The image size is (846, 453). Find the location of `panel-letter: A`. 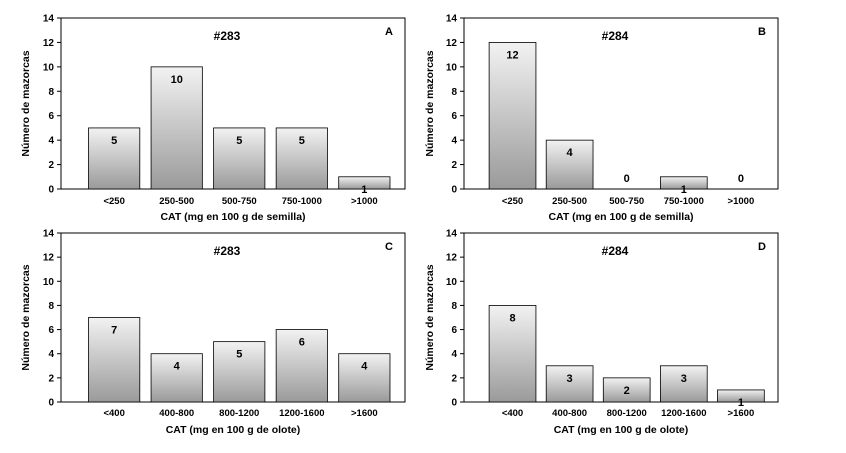

panel-letter: A is located at coordinates (389, 32).